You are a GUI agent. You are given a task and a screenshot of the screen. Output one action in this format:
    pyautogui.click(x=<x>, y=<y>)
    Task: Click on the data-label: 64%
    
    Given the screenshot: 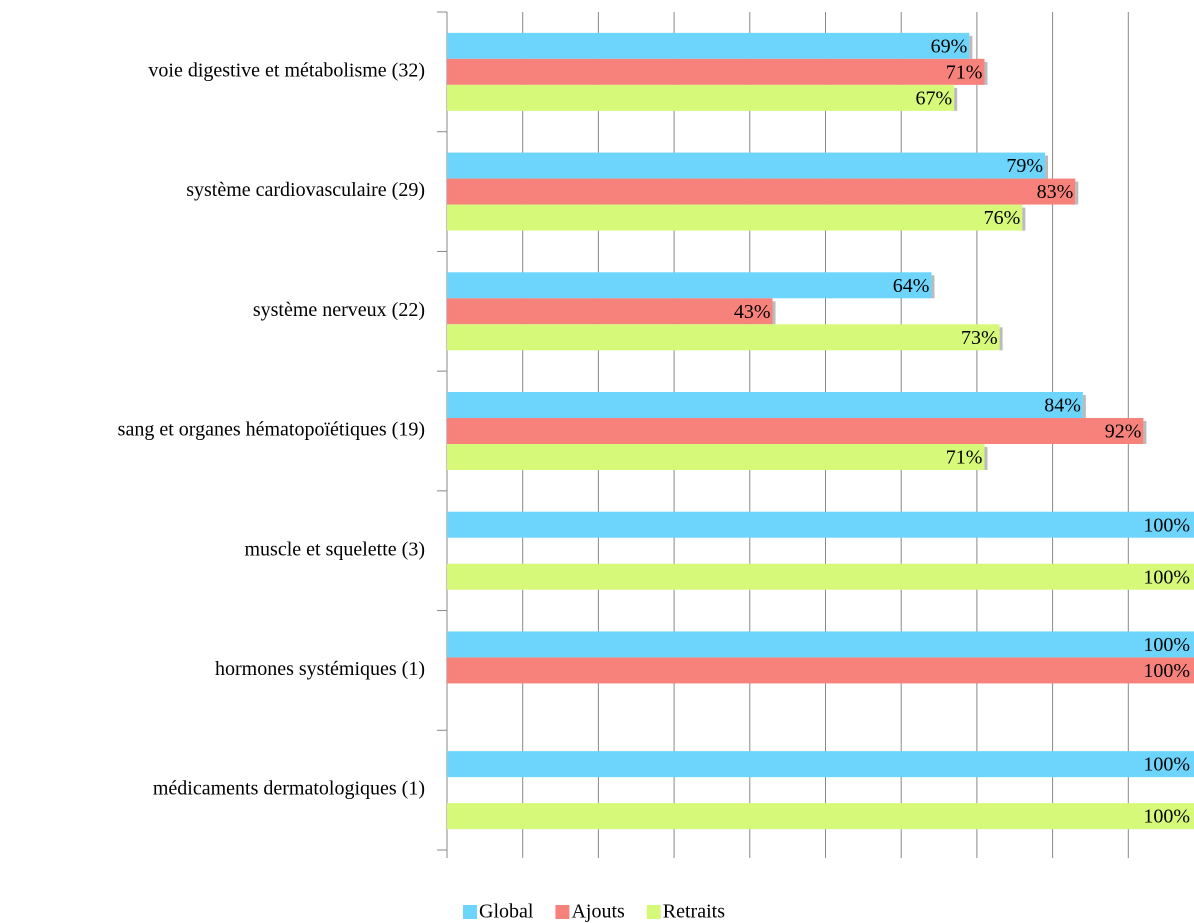 What is the action you would take?
    pyautogui.click(x=911, y=286)
    